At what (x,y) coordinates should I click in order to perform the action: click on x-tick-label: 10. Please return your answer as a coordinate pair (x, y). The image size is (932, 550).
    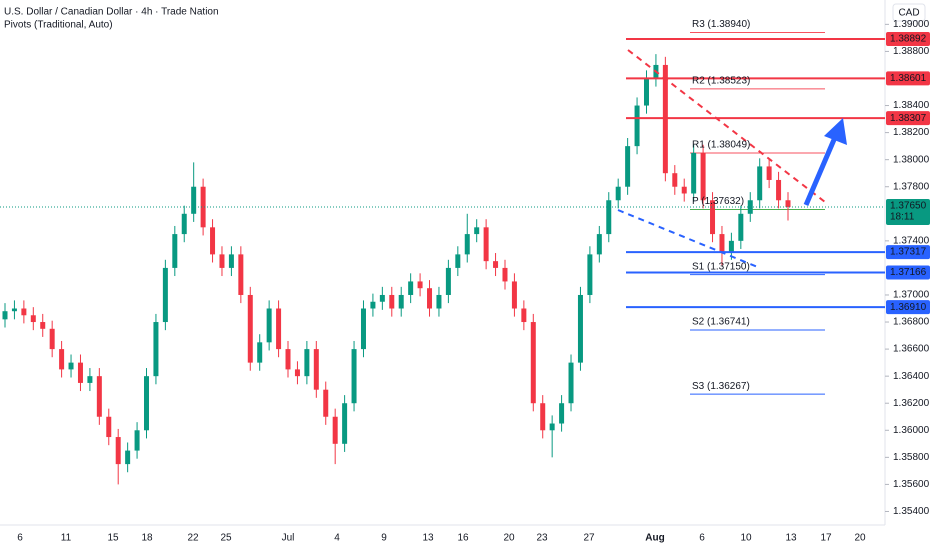
    Looking at the image, I should click on (746, 538).